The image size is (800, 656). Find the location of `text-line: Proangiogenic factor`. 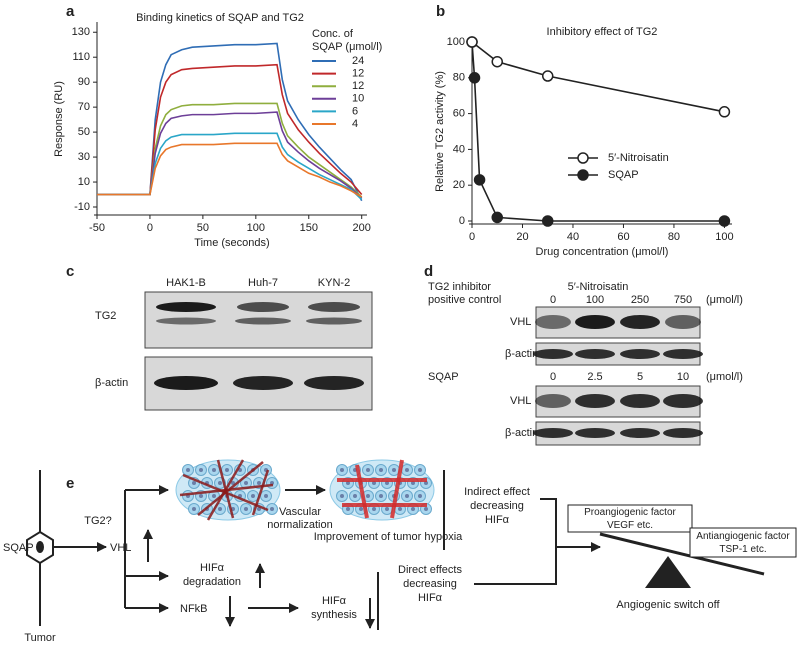

text-line: Proangiogenic factor is located at coordinates (630, 512).